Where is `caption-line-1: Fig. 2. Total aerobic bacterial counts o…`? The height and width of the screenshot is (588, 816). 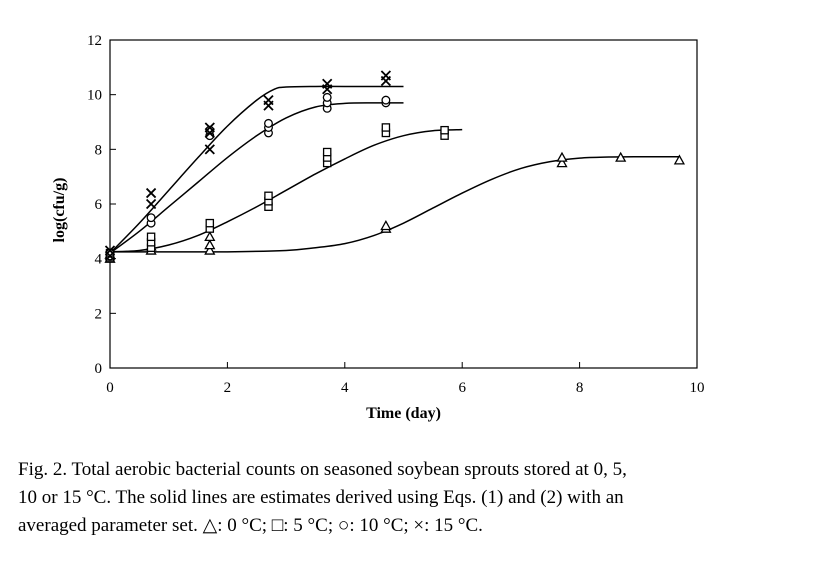 caption-line-1: Fig. 2. Total aerobic bacterial counts o… is located at coordinates (322, 469).